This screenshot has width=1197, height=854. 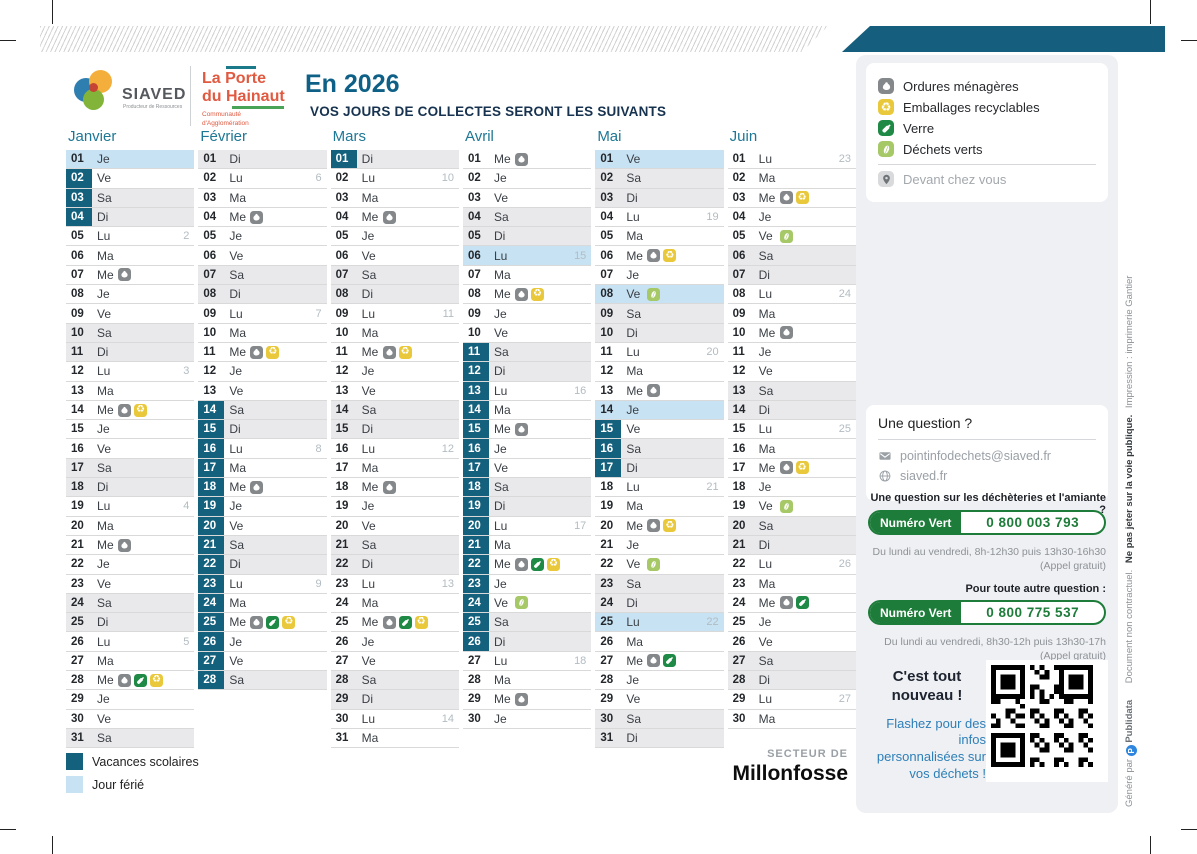 I want to click on day-number: 02, so click(x=739, y=178).